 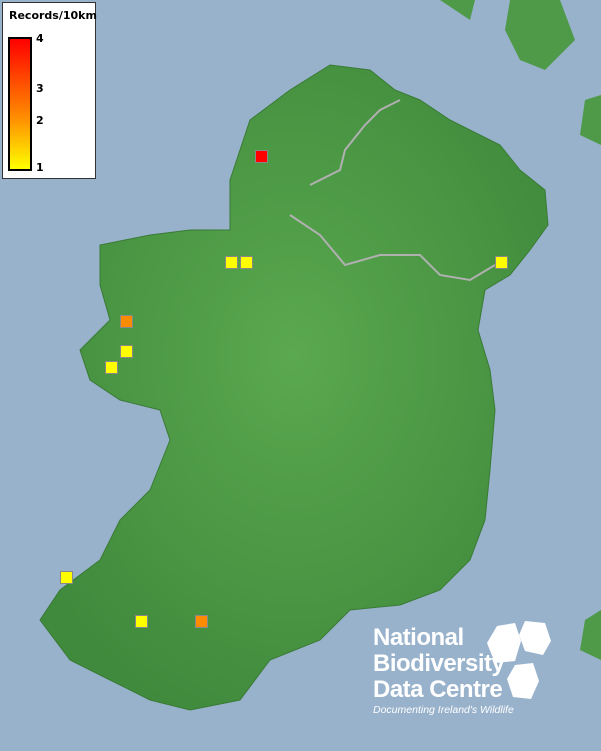 I want to click on scotland-landmass, so click(x=507, y=35).